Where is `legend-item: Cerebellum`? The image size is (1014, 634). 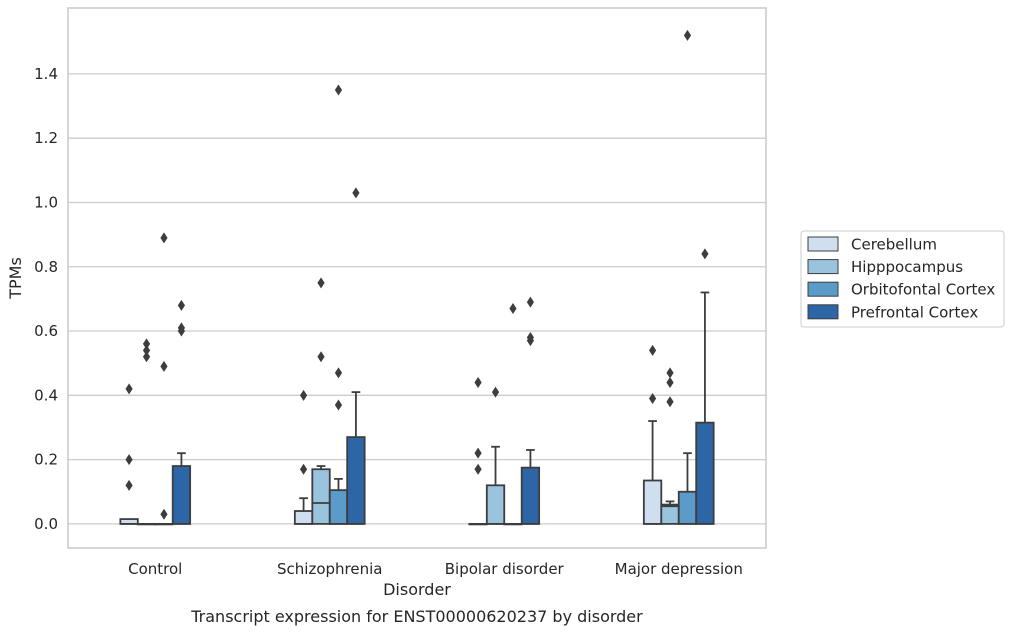
legend-item: Cerebellum is located at coordinates (872, 245).